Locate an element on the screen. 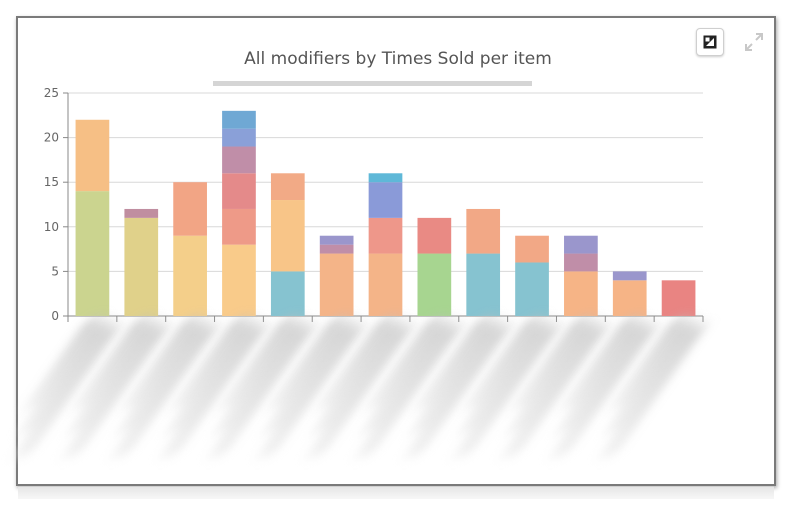 This screenshot has width=793, height=515. y-tick-label: 20 is located at coordinates (51, 138).